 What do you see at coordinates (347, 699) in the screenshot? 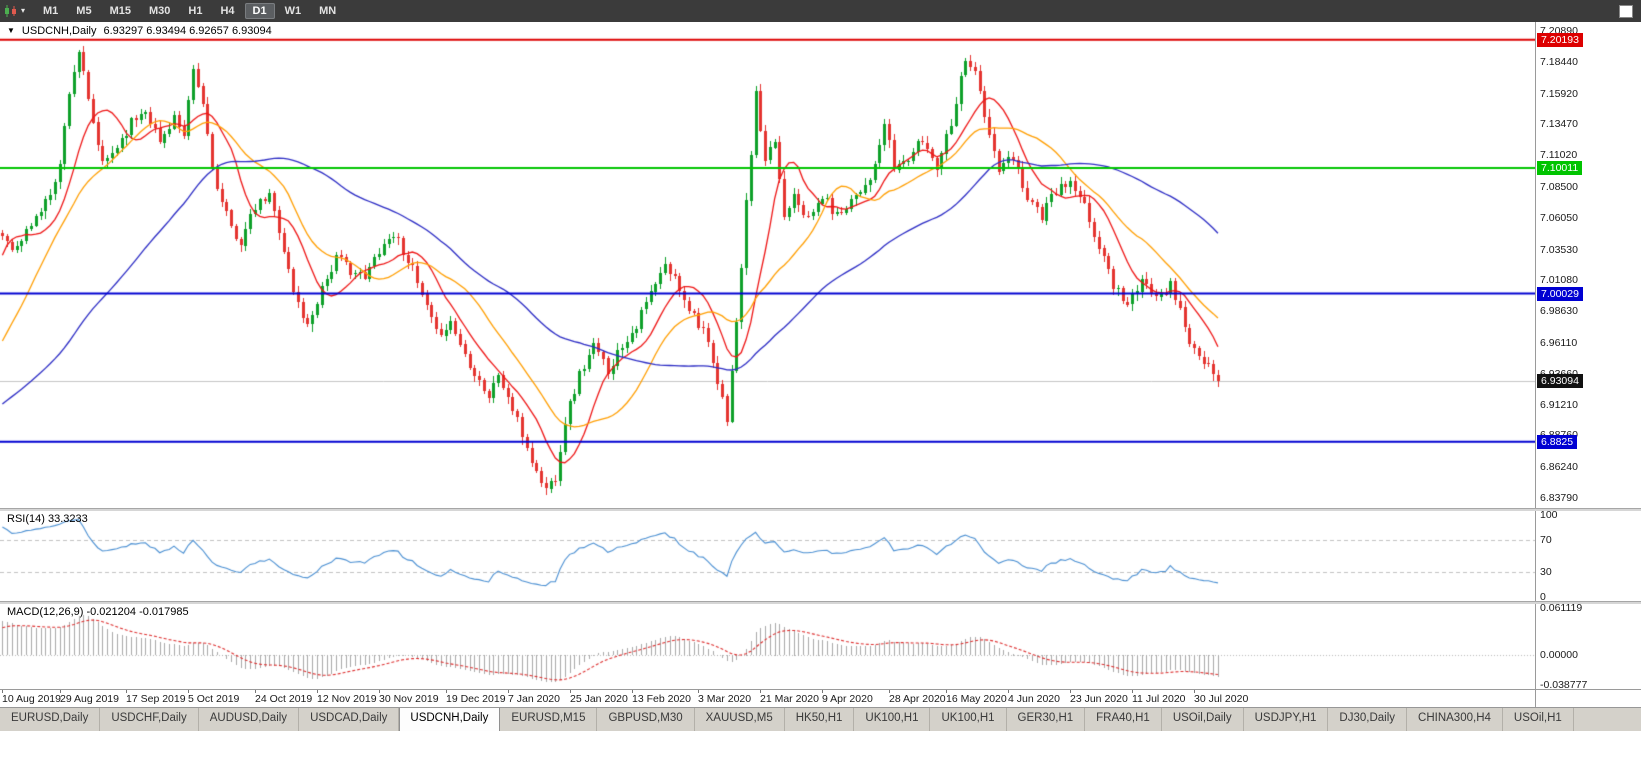
I see `date-label: 12 Nov 2019` at bounding box center [347, 699].